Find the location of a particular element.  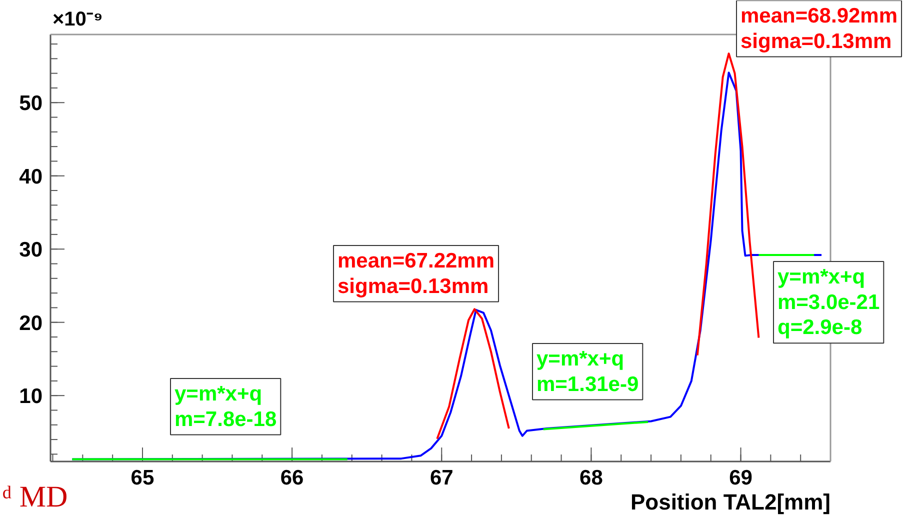

x-tick-label: 65 is located at coordinates (142, 478).